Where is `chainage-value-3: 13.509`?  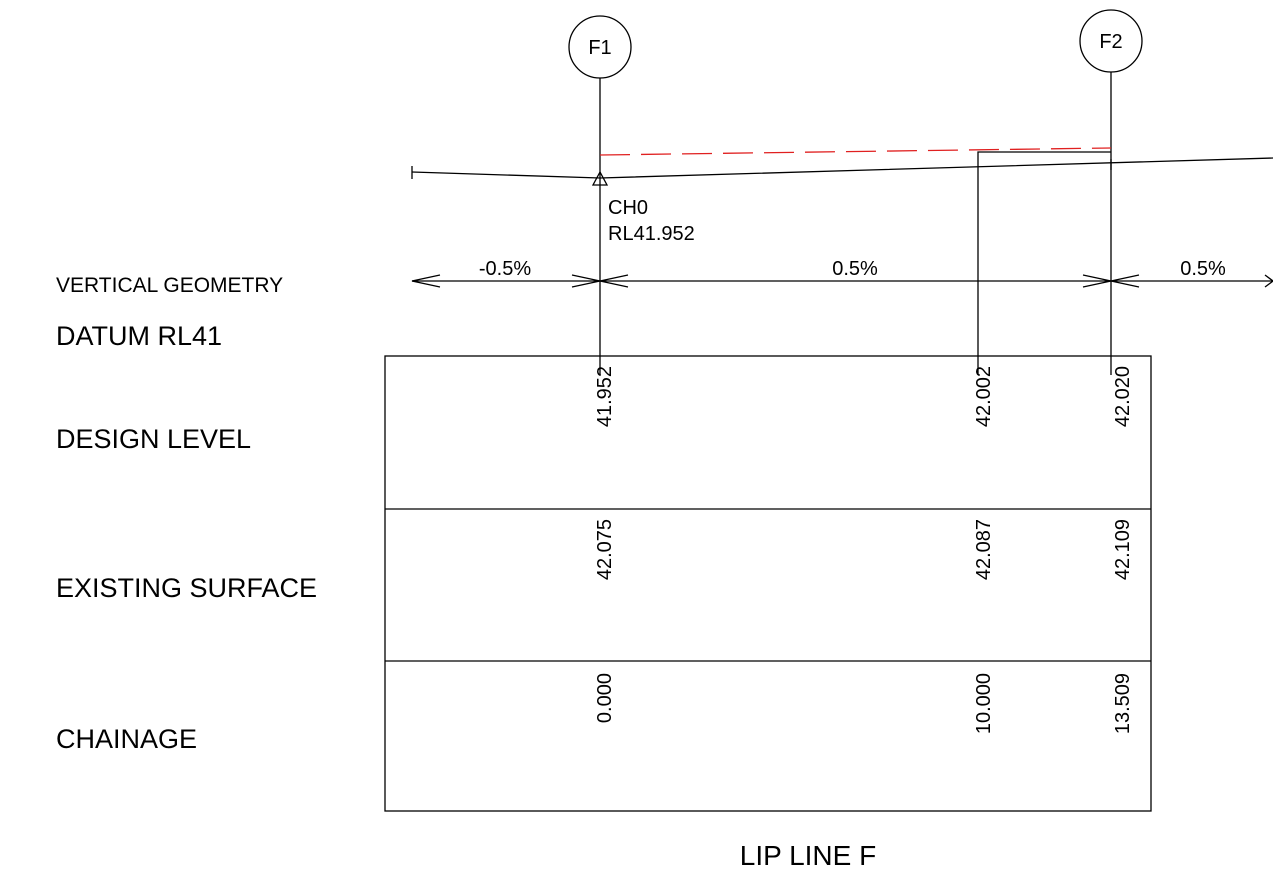 chainage-value-3: 13.509 is located at coordinates (1123, 703).